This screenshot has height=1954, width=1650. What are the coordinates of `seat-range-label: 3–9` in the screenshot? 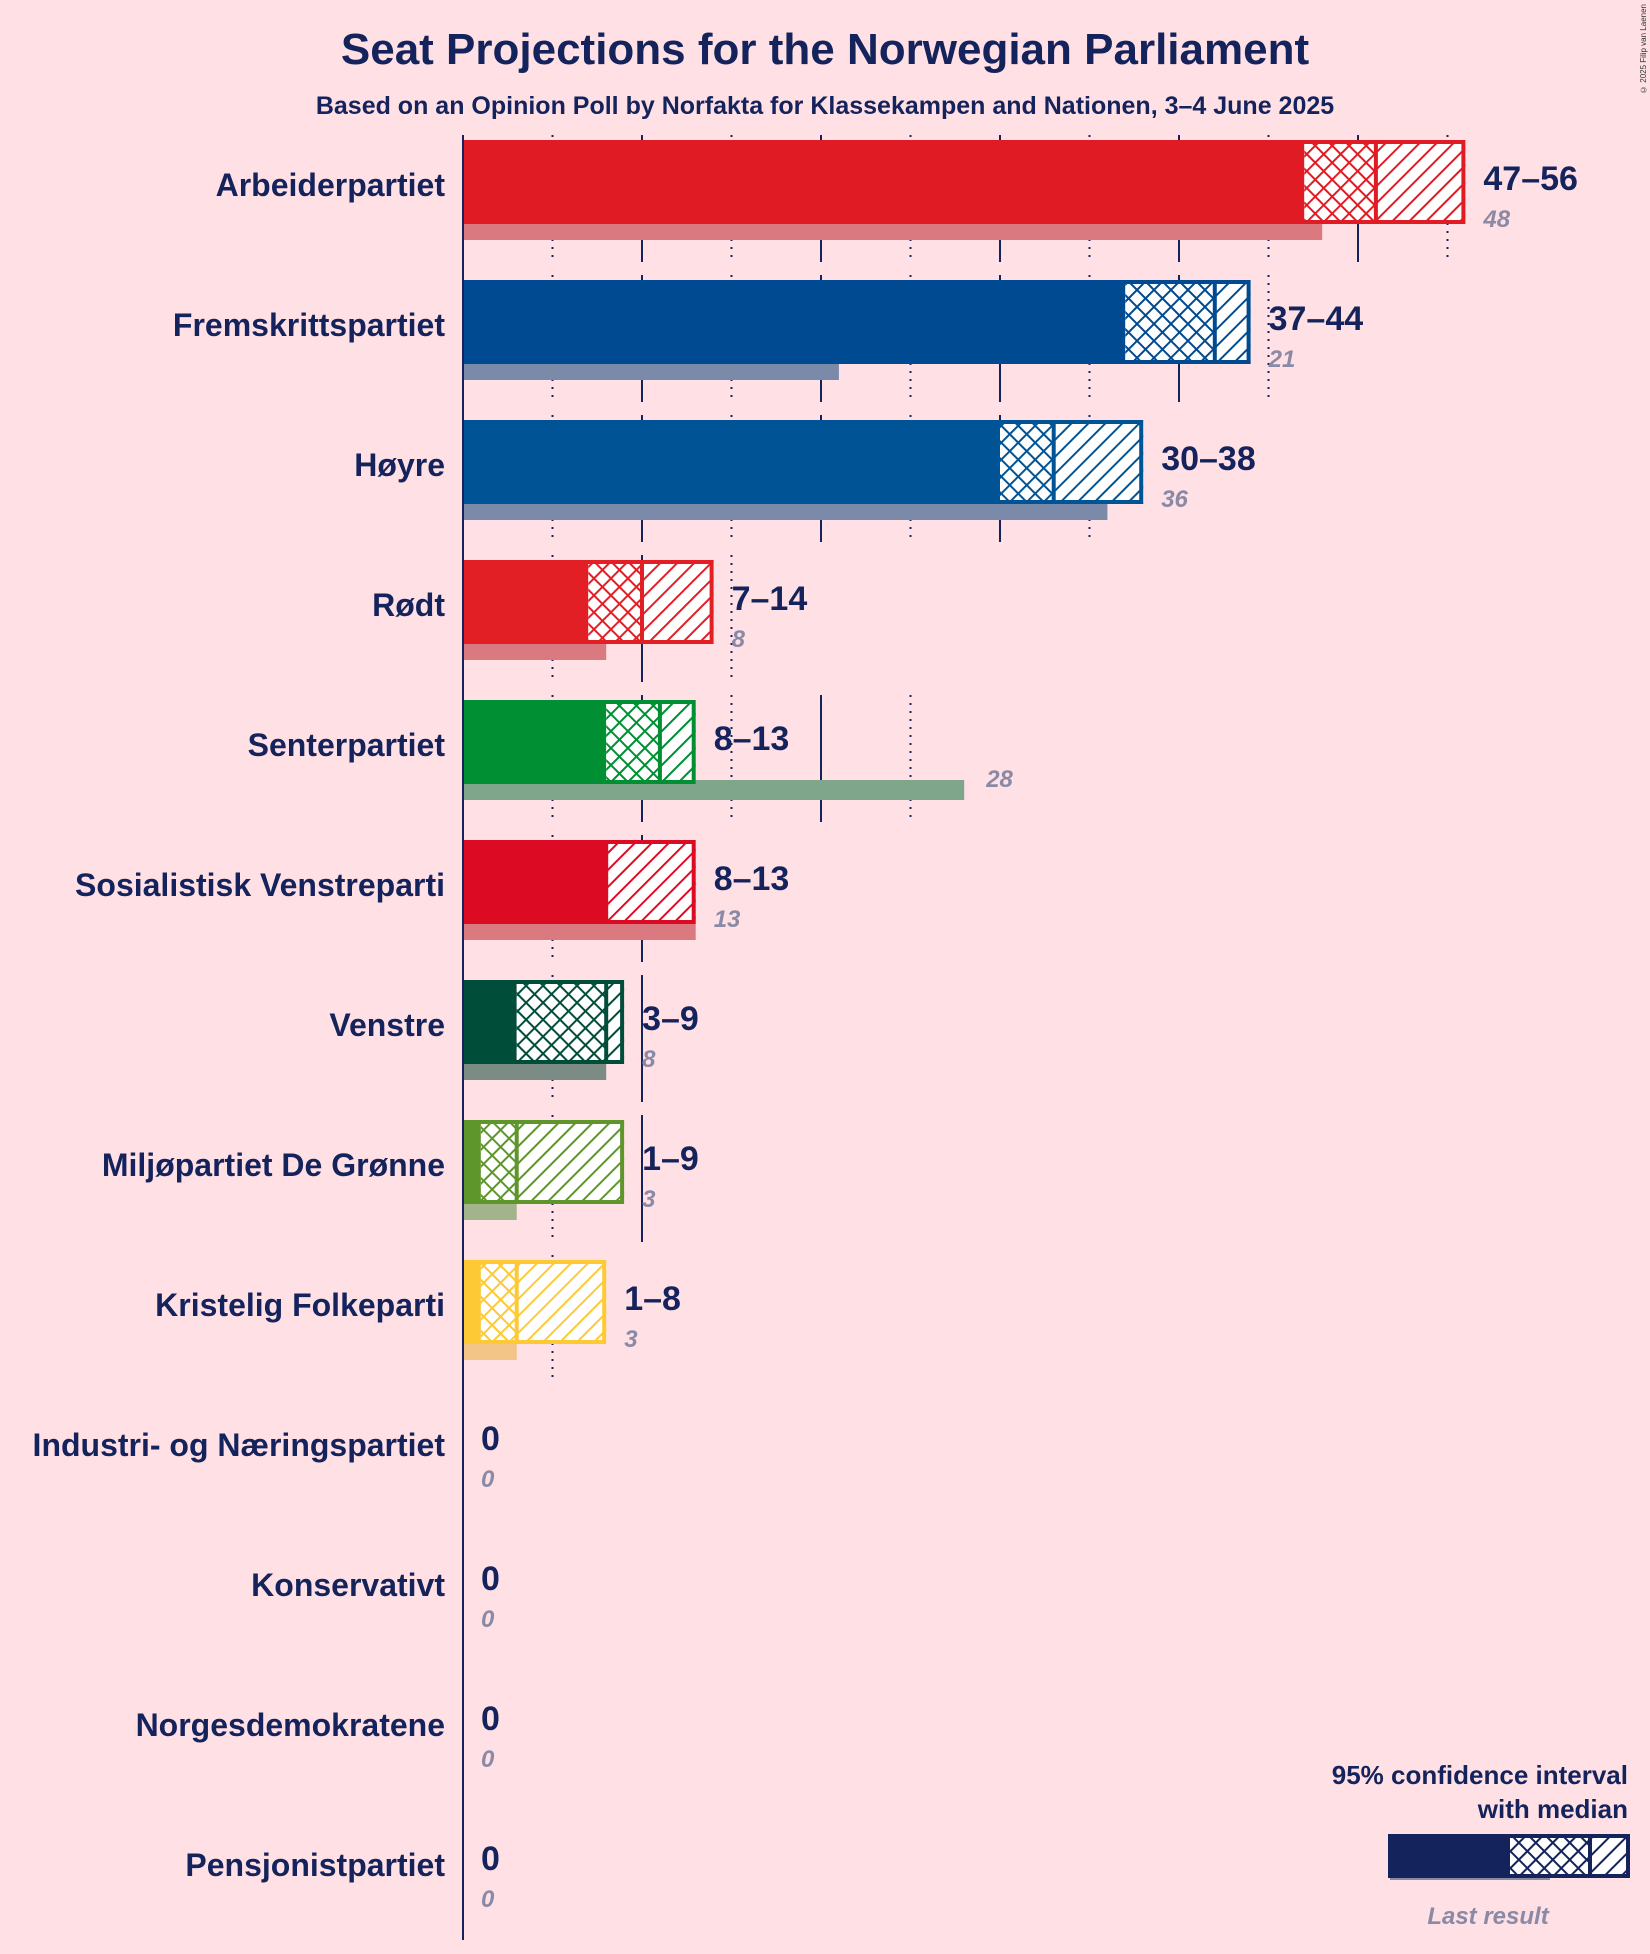 It's located at (670, 1019).